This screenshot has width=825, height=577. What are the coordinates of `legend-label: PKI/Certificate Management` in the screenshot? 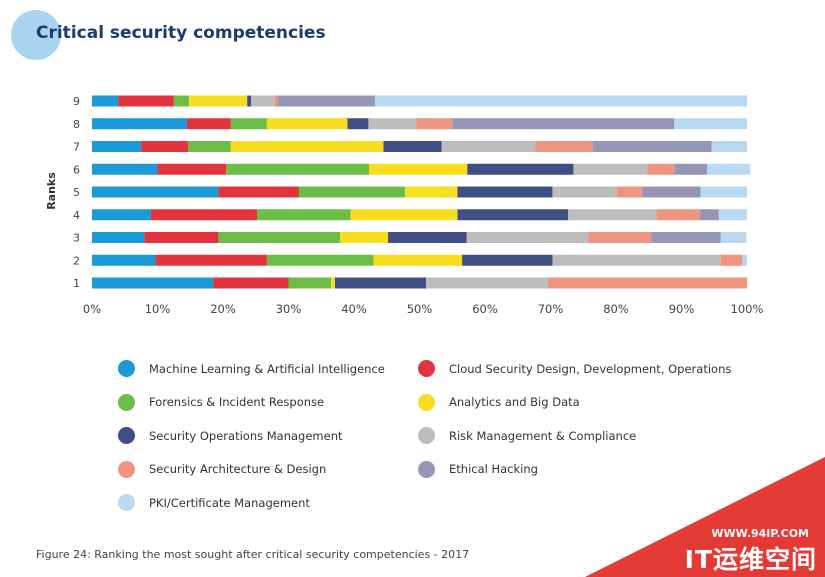 It's located at (229, 502).